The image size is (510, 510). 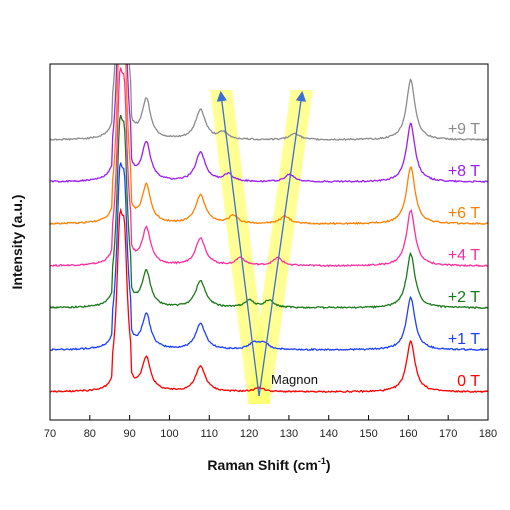 What do you see at coordinates (209, 434) in the screenshot?
I see `x-tick-label: 110` at bounding box center [209, 434].